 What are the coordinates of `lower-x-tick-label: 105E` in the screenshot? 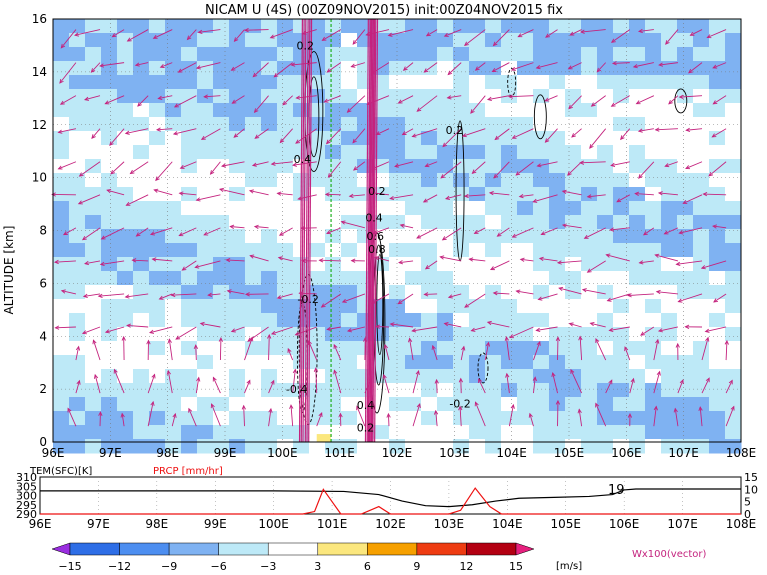 It's located at (566, 524).